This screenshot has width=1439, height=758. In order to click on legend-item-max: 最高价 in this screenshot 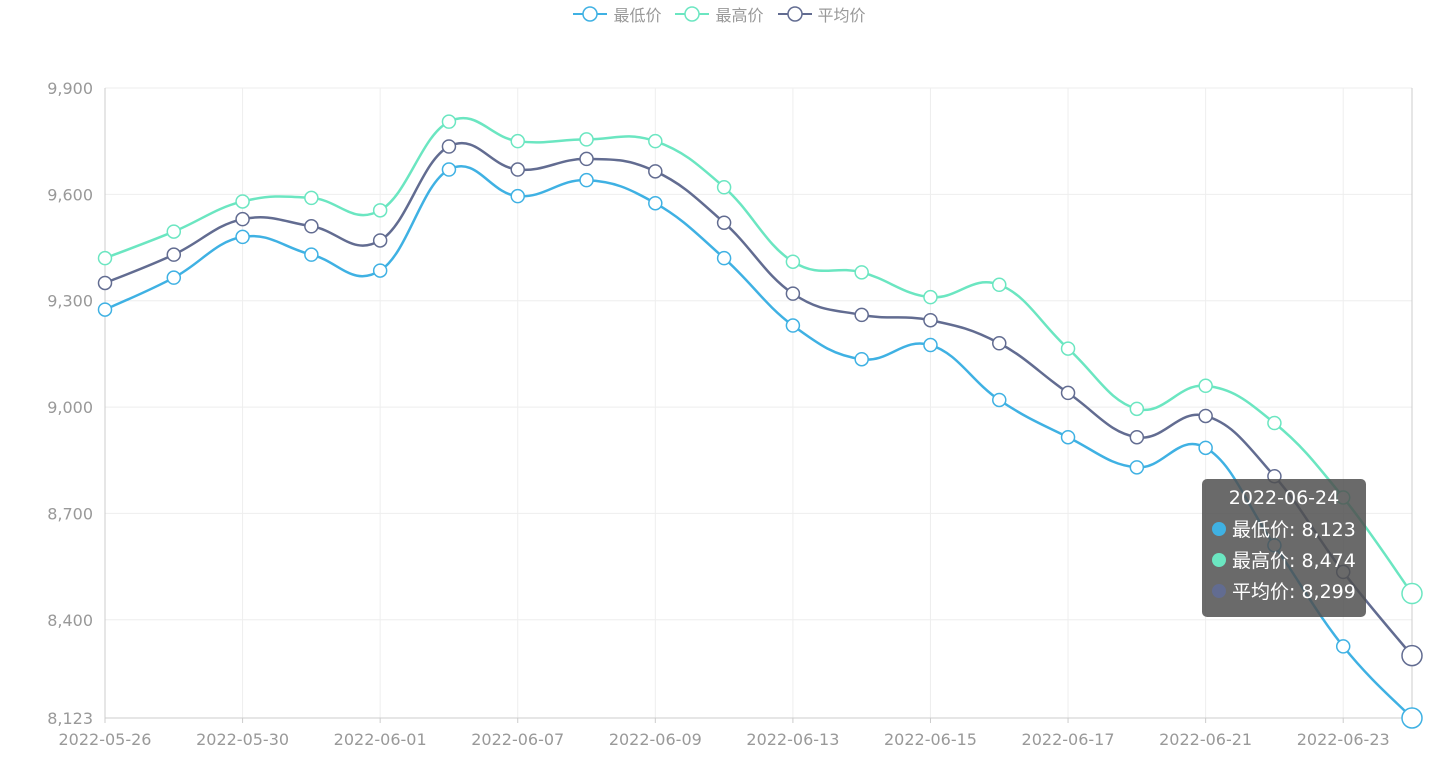, I will do `click(719, 14)`.